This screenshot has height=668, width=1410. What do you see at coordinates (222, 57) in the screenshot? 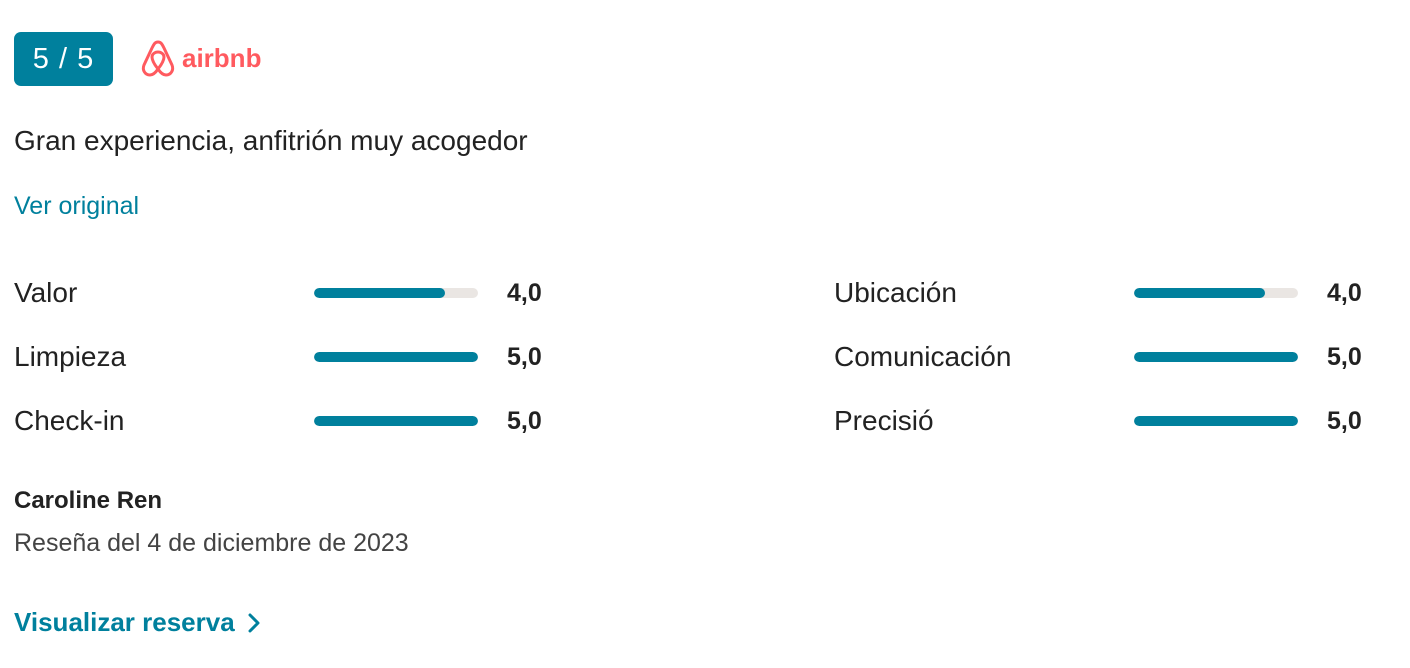
I see `airbnb-wordmark: airbnb` at bounding box center [222, 57].